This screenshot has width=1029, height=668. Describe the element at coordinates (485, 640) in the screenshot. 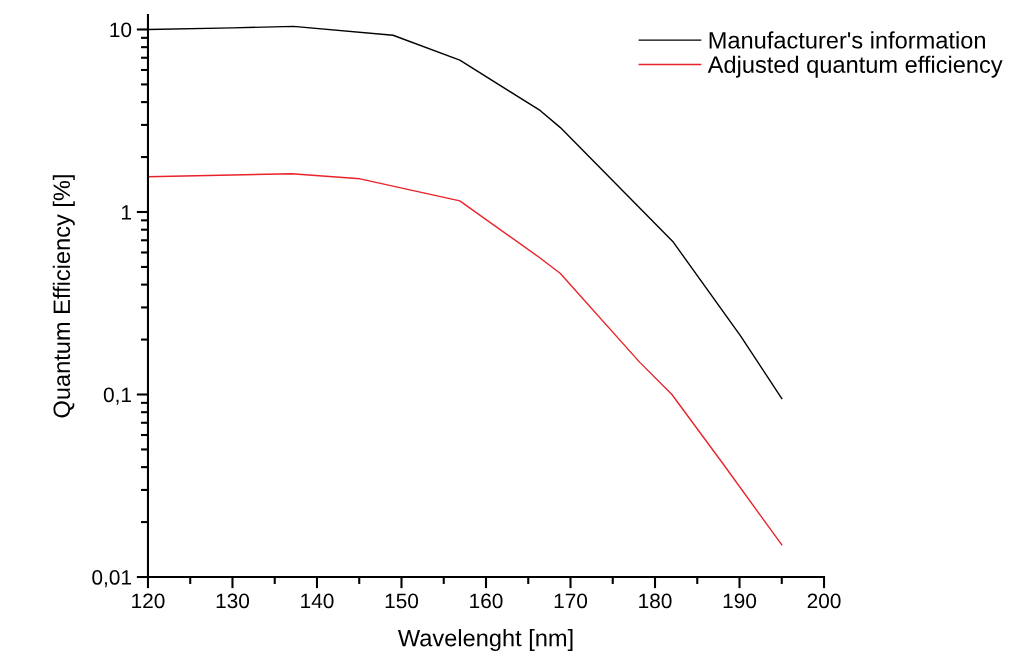

I see `x-axis-title: Wavelenght [nm]` at that location.